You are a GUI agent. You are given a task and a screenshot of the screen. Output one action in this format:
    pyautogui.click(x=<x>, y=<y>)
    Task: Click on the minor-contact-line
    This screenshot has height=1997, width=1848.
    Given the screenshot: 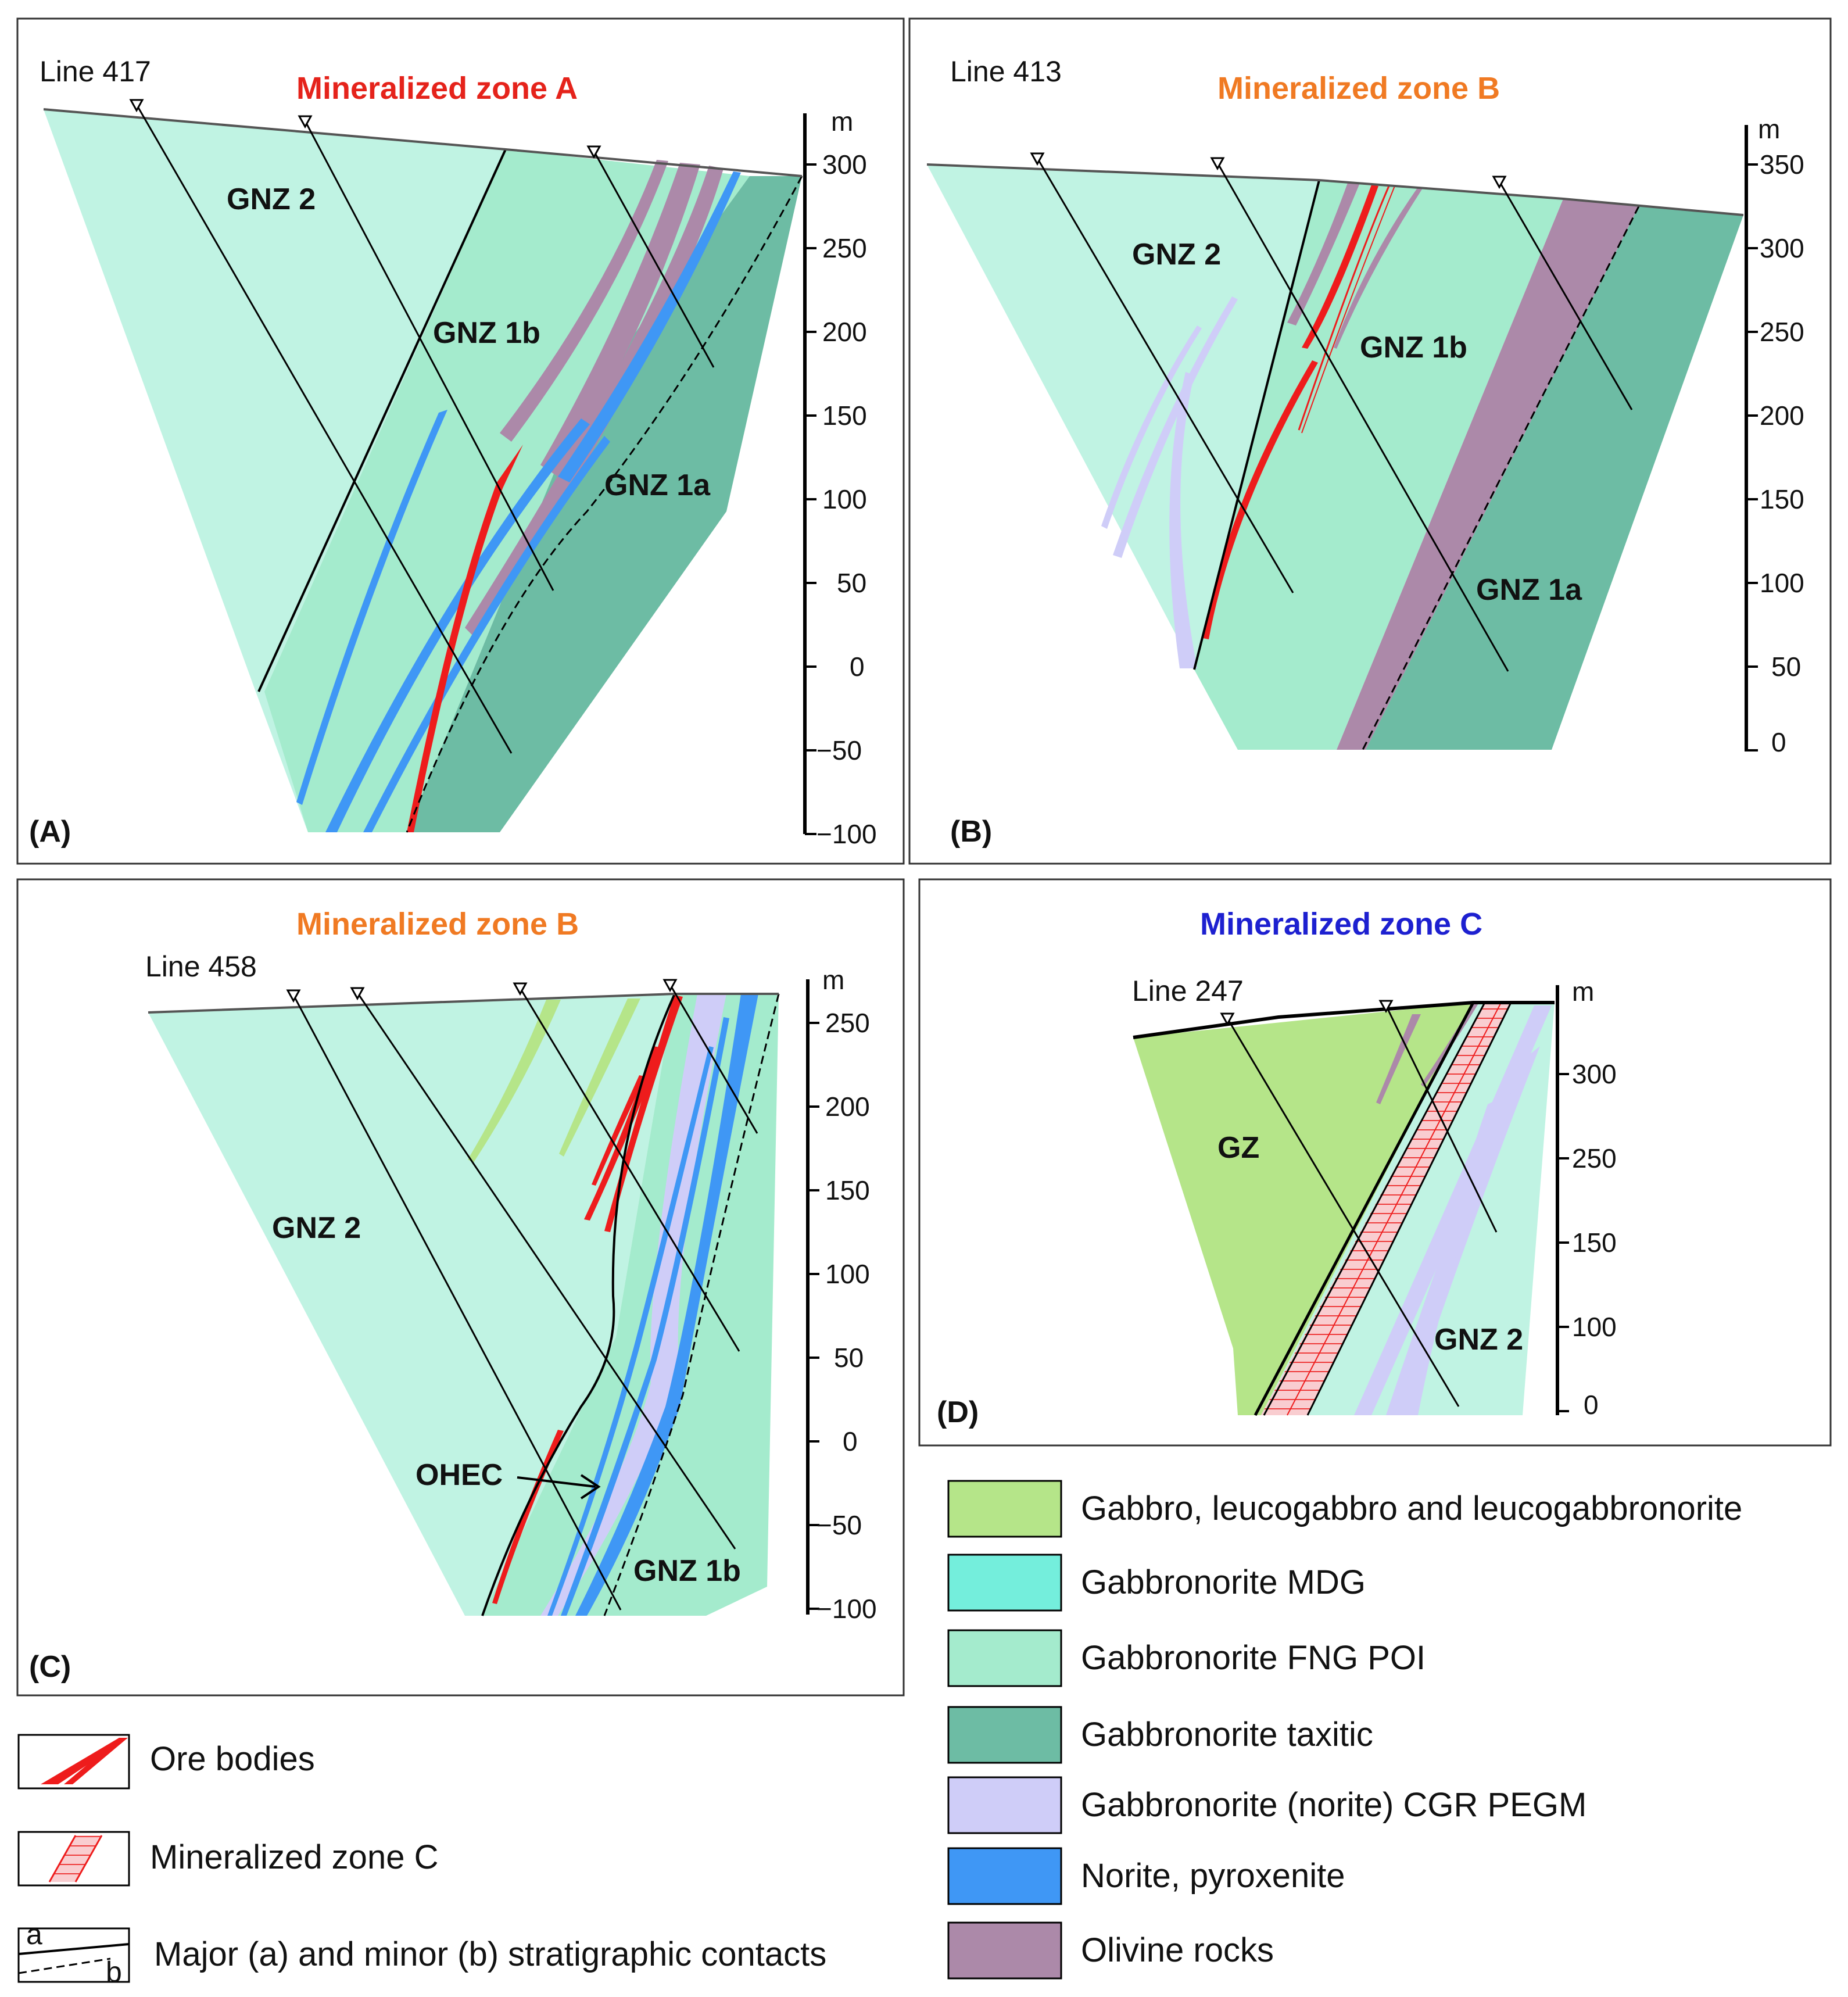 What is the action you would take?
    pyautogui.click(x=64, y=1965)
    